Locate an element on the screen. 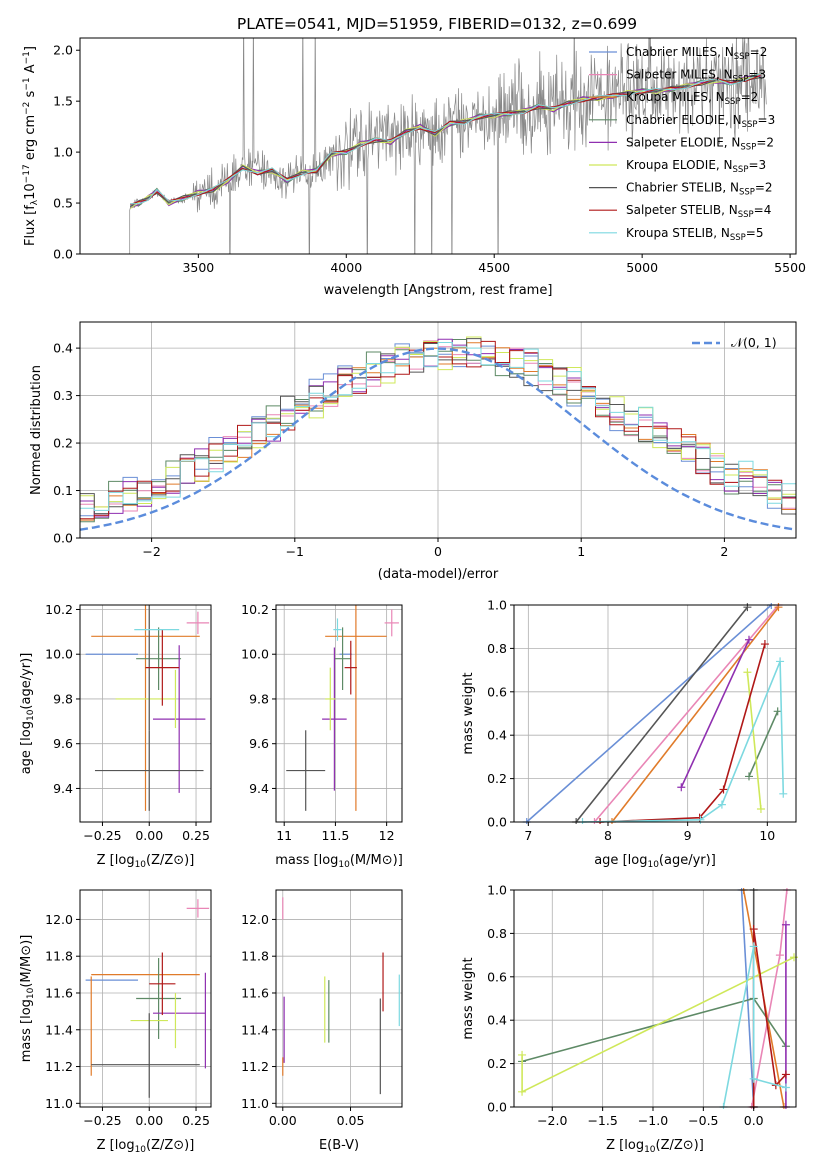 The height and width of the screenshot is (1170, 819). x-tick-label: 0.05 is located at coordinates (351, 1120).